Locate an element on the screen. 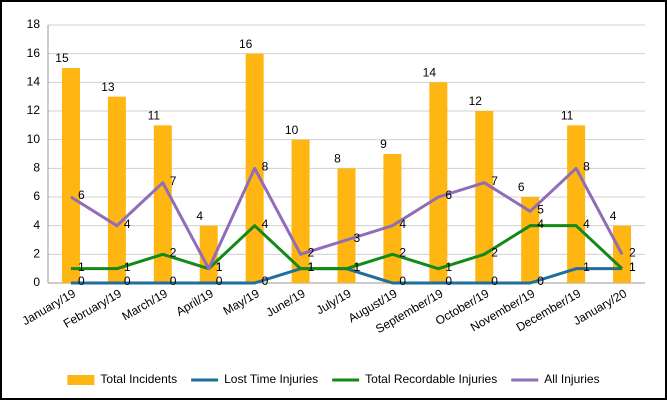  data-label: 3 is located at coordinates (357, 238).